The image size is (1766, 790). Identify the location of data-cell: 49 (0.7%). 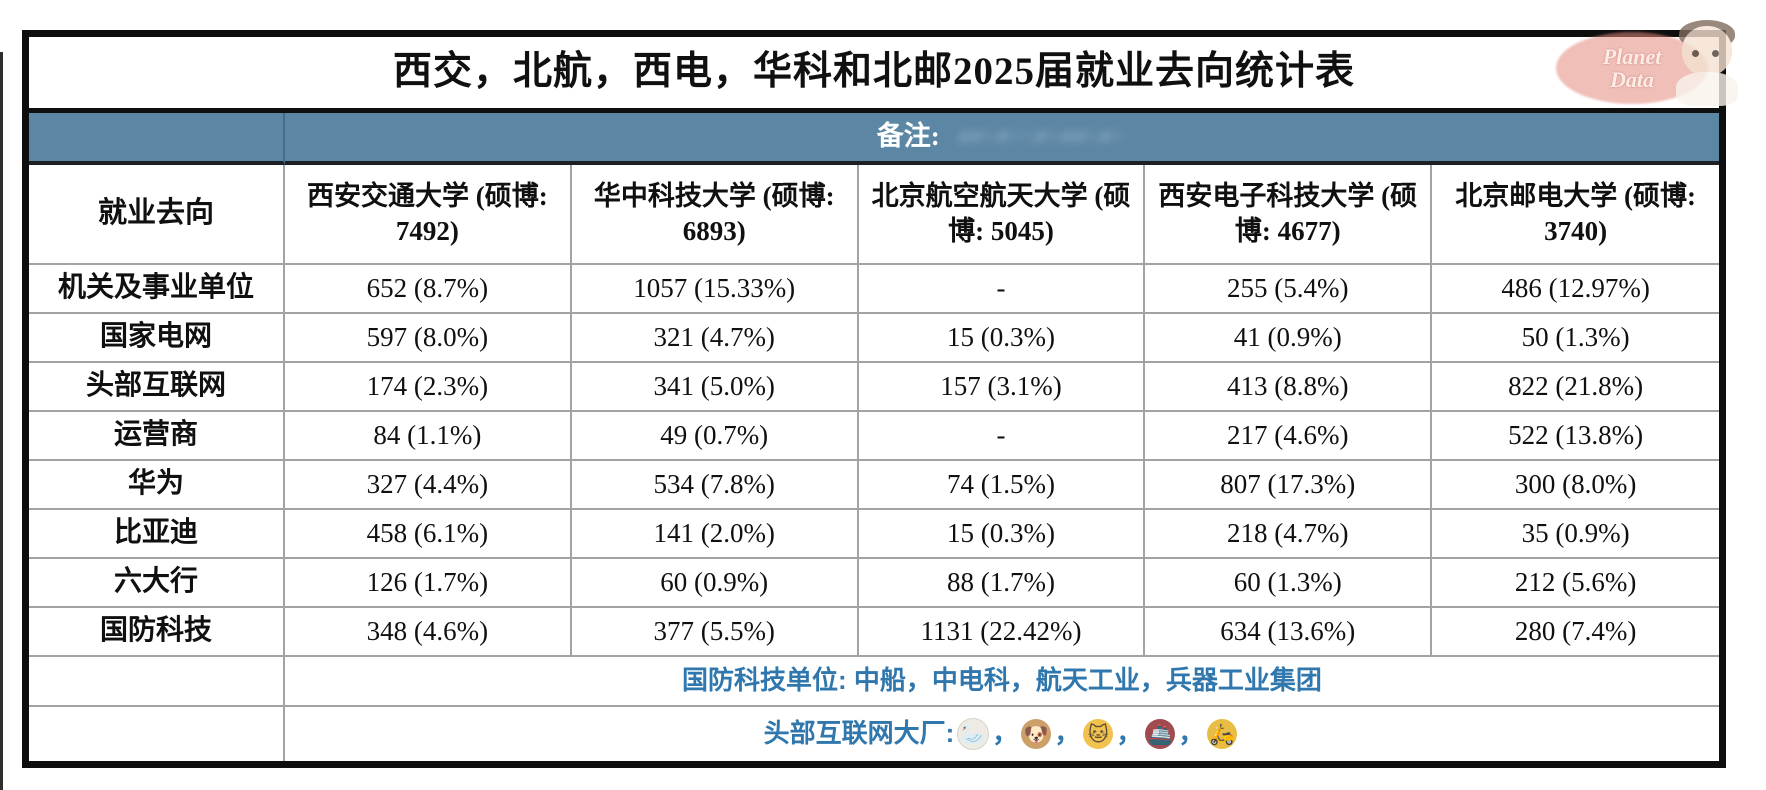
(715, 436).